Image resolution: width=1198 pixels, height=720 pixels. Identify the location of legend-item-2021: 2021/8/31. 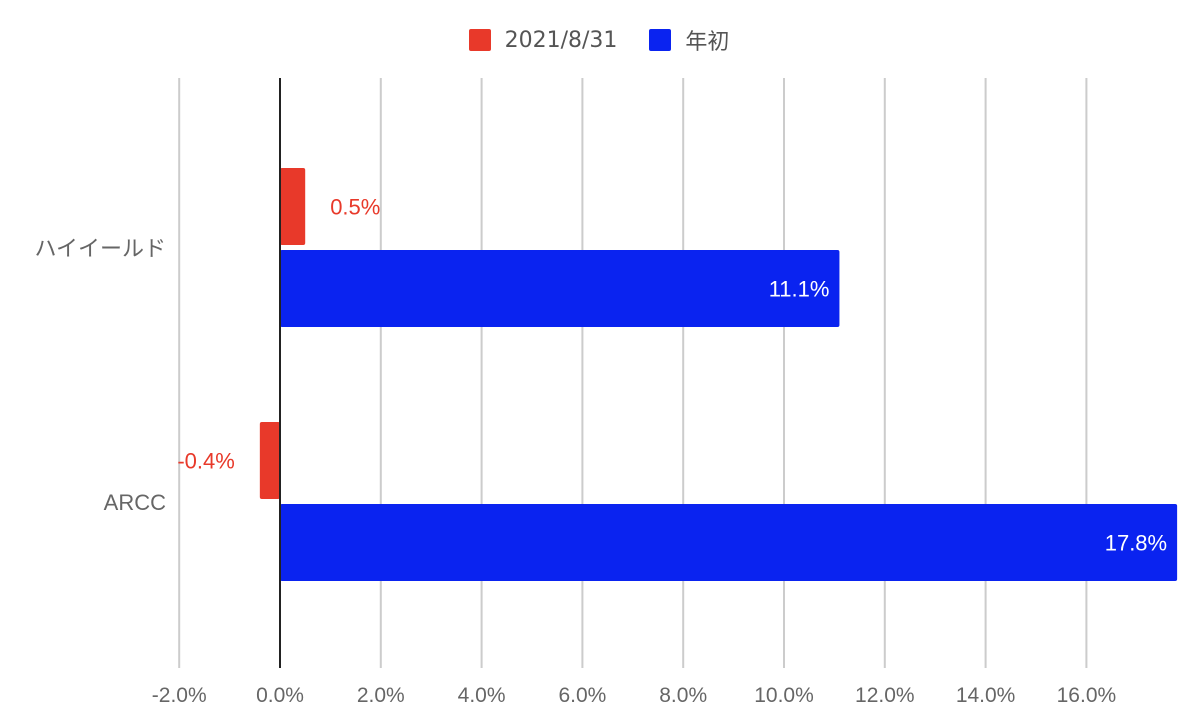
(543, 40).